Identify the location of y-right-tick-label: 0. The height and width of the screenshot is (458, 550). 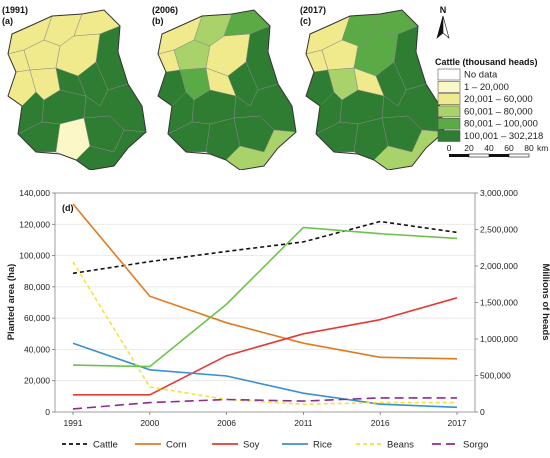
(482, 412).